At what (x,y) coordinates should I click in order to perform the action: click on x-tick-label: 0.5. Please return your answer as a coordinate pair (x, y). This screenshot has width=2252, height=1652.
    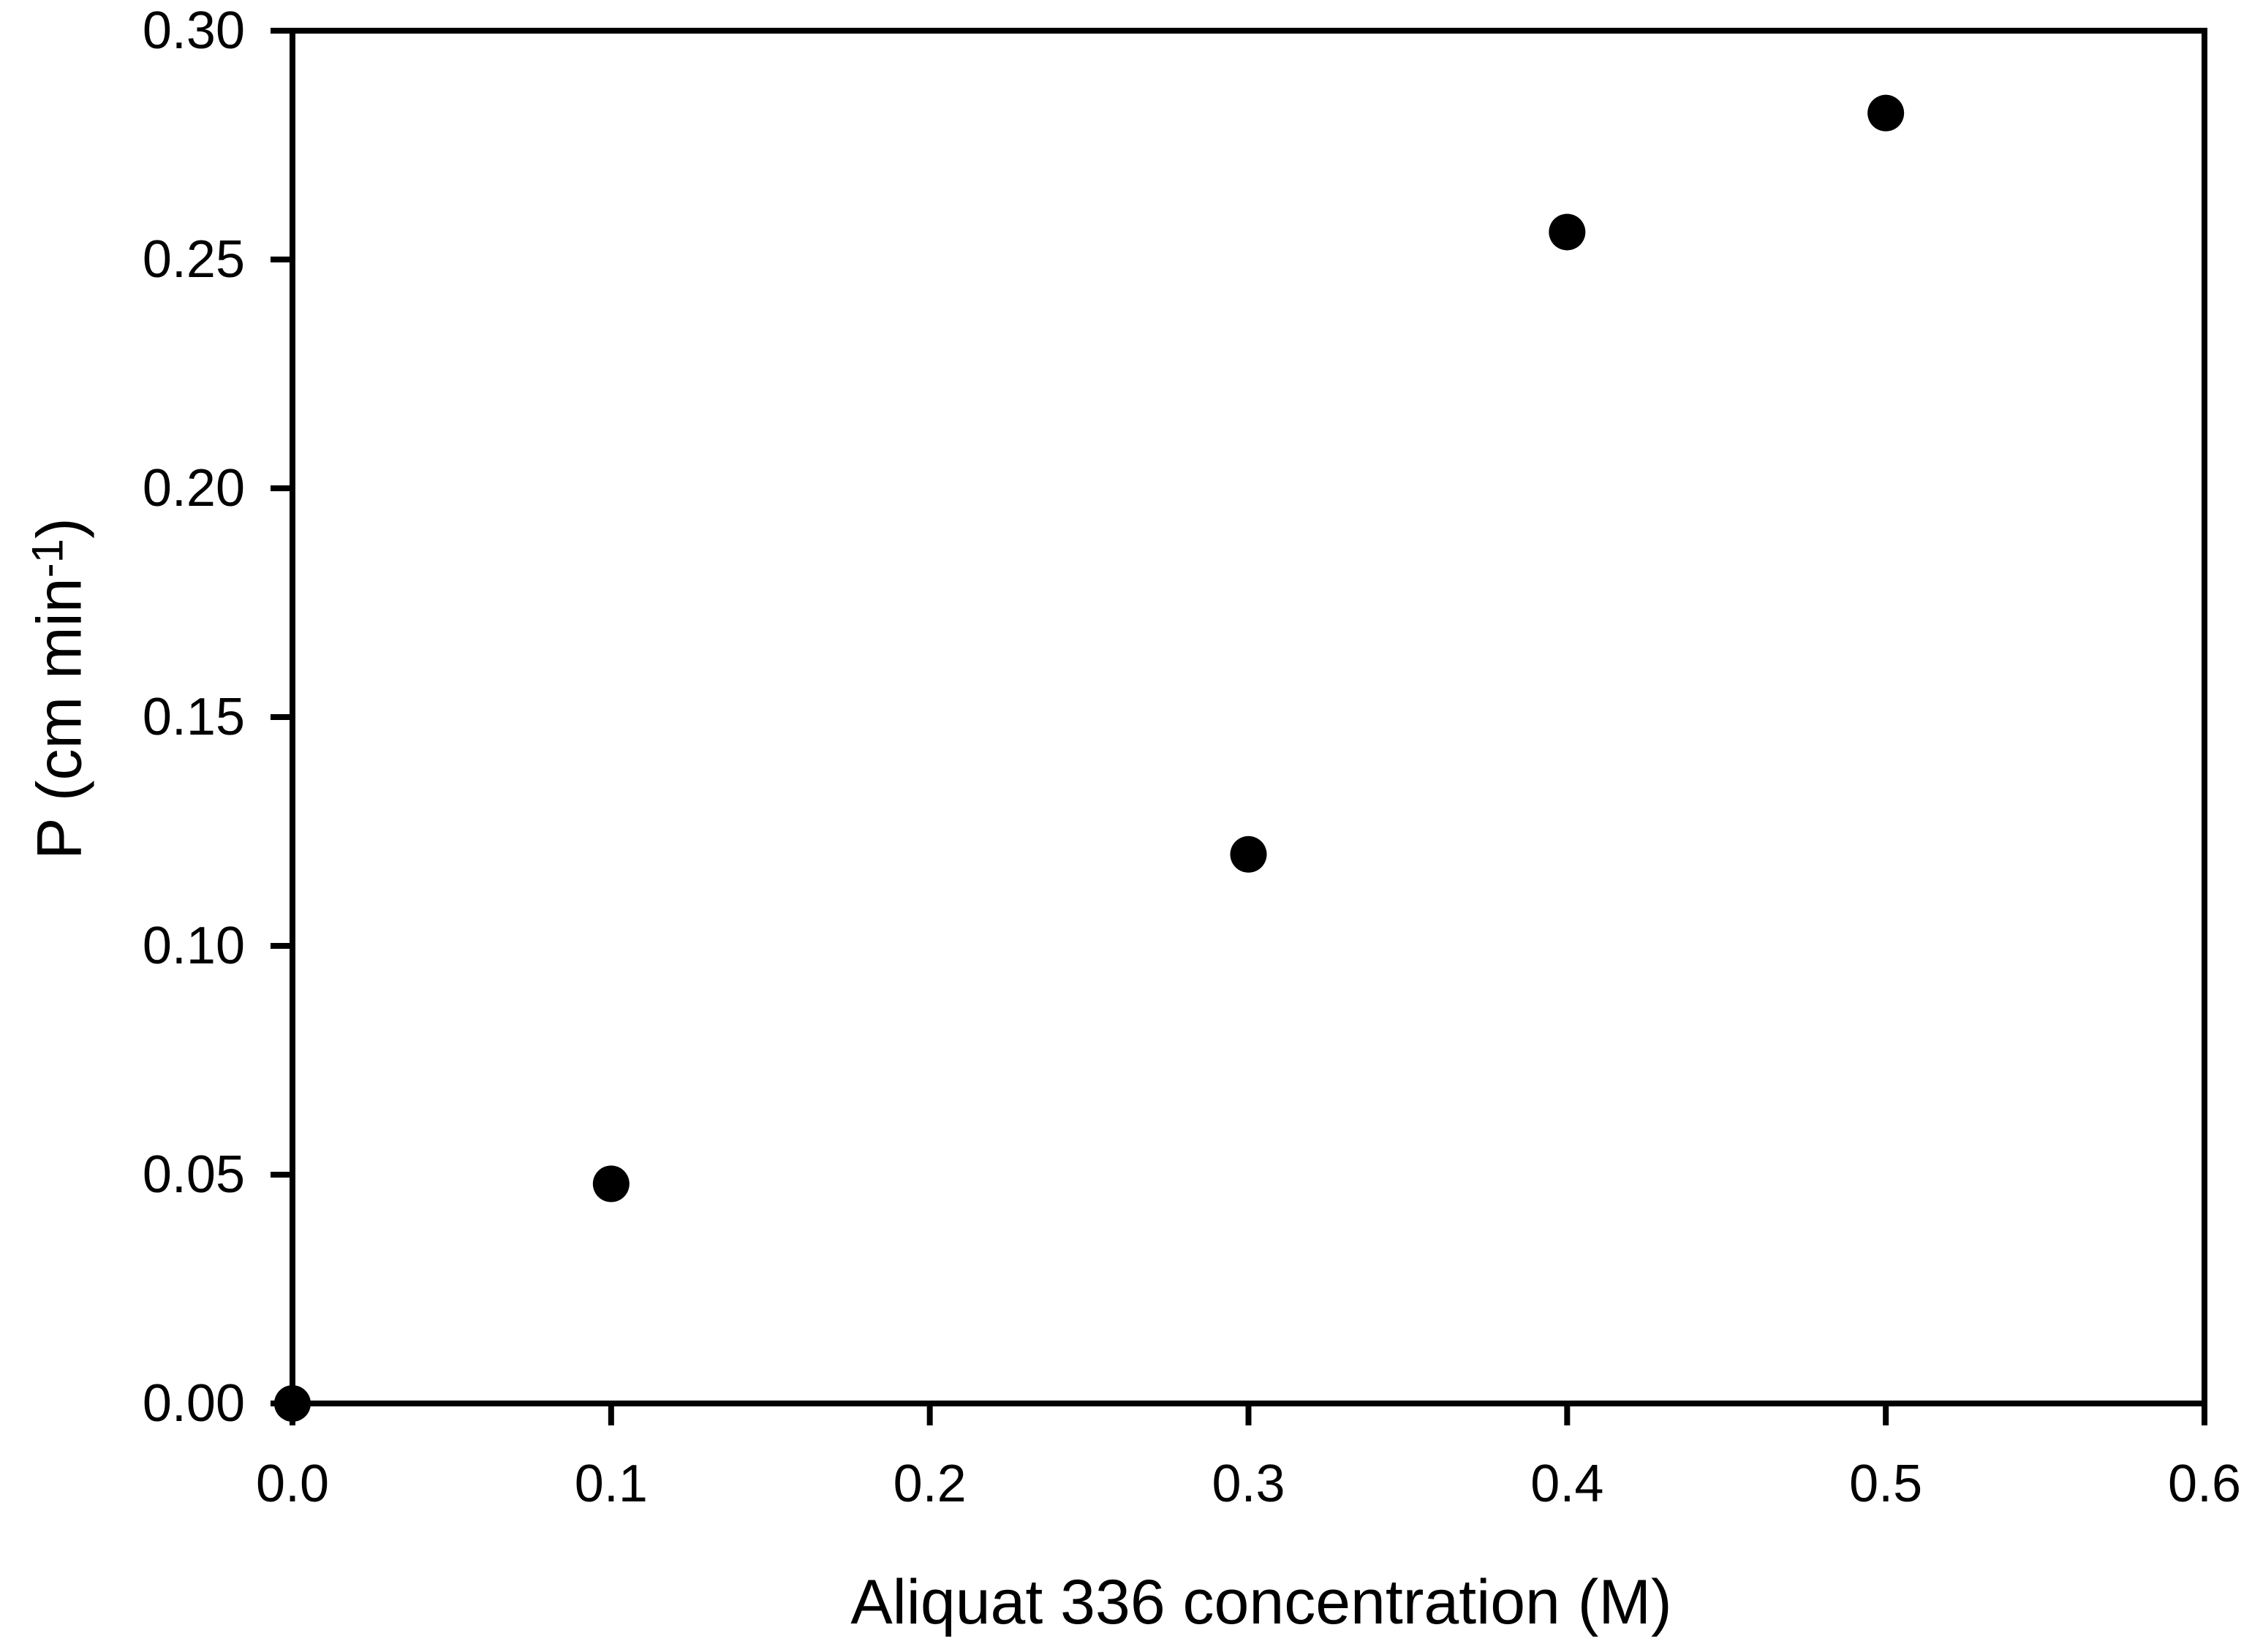
    Looking at the image, I should click on (1886, 1484).